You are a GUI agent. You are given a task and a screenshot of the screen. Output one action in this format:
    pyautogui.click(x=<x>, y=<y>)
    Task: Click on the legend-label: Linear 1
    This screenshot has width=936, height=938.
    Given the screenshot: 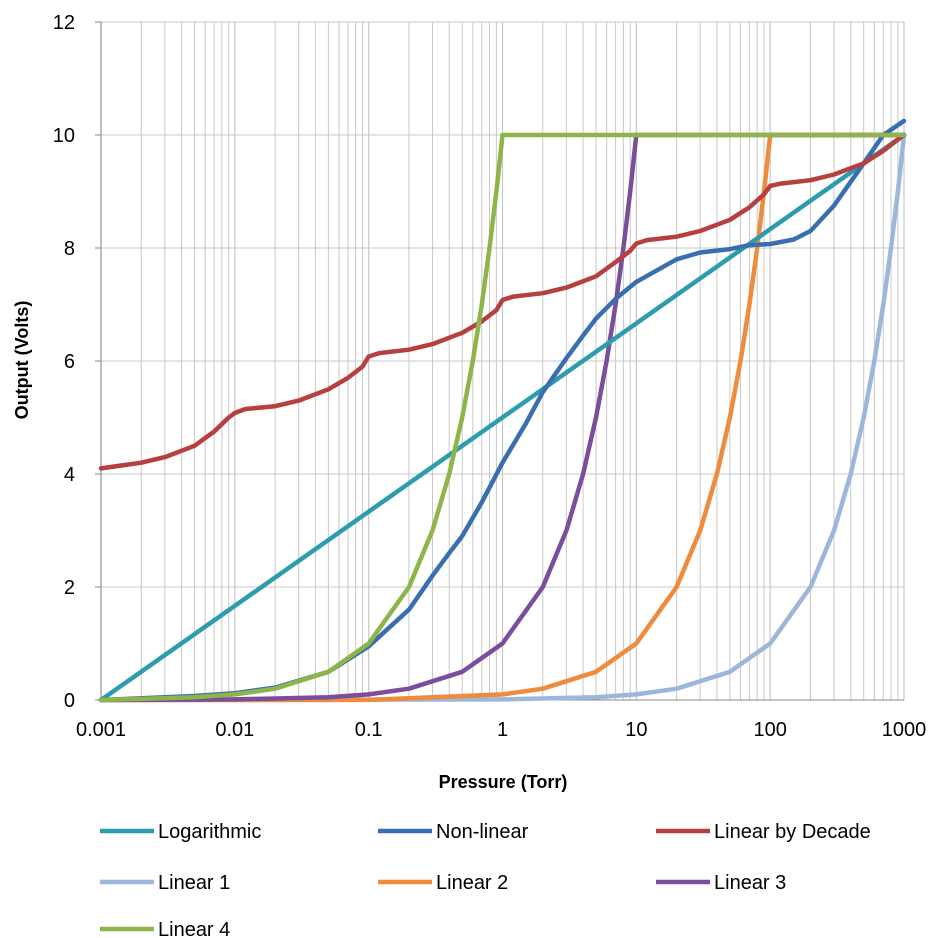 What is the action you would take?
    pyautogui.click(x=194, y=883)
    